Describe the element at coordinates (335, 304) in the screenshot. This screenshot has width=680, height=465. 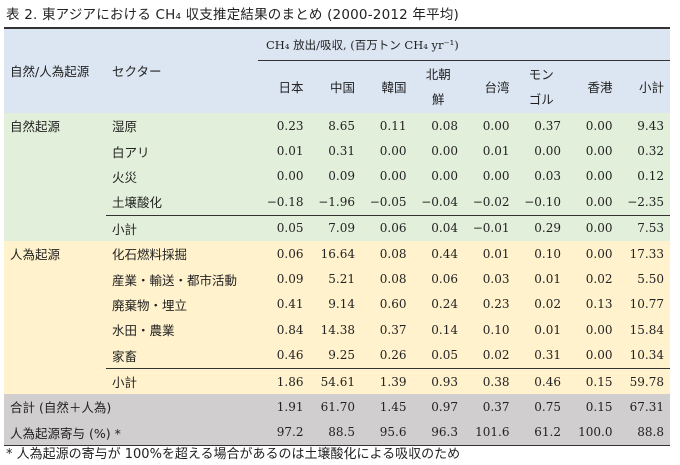
I see `value-cell: 9.14` at that location.